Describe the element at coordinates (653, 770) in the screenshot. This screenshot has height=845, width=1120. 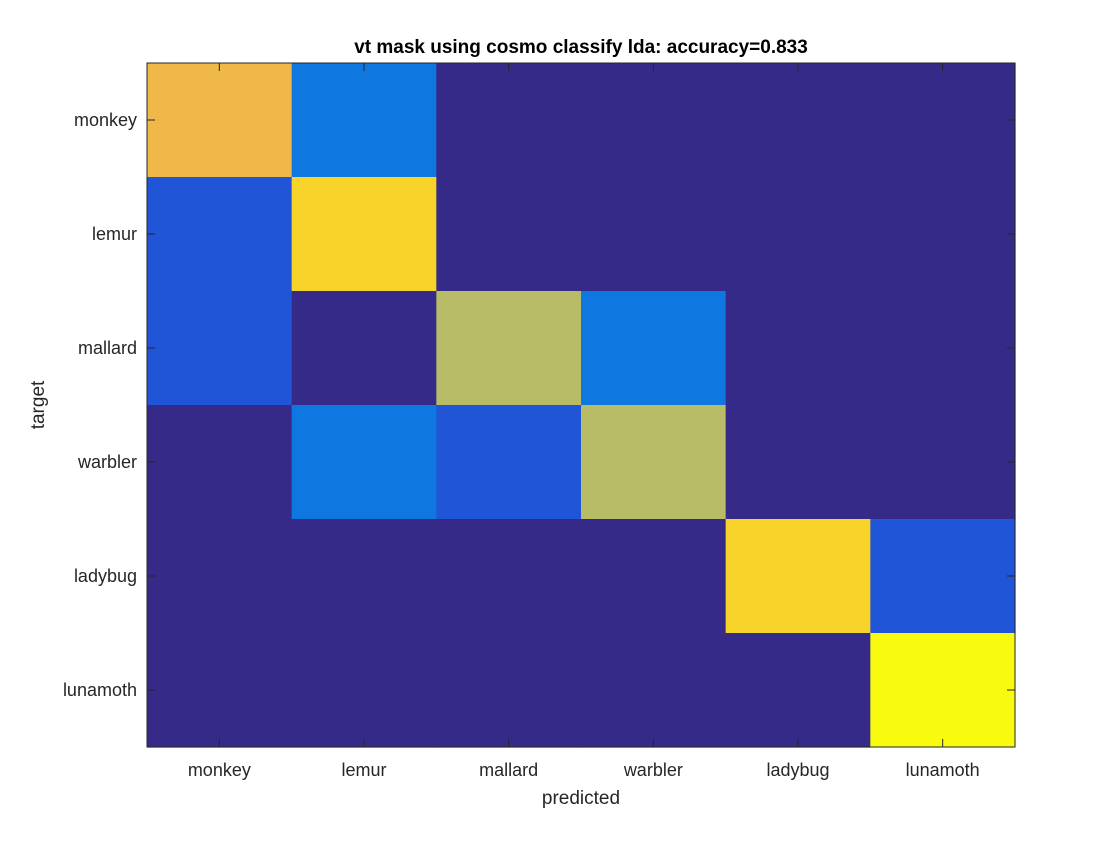
I see `x-tick-label: warbler` at that location.